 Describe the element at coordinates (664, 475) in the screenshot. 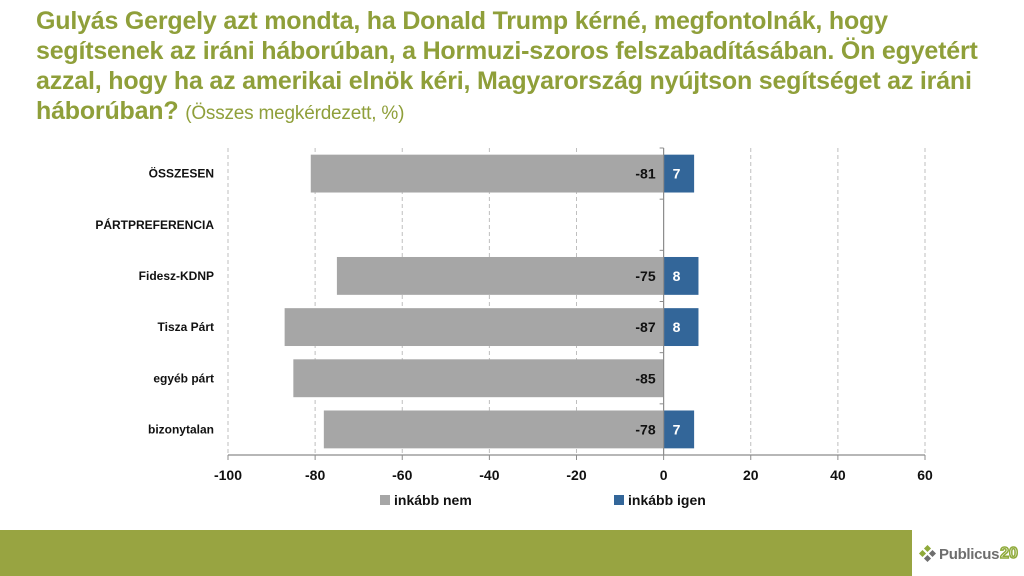

I see `x-tick-label: 0` at that location.